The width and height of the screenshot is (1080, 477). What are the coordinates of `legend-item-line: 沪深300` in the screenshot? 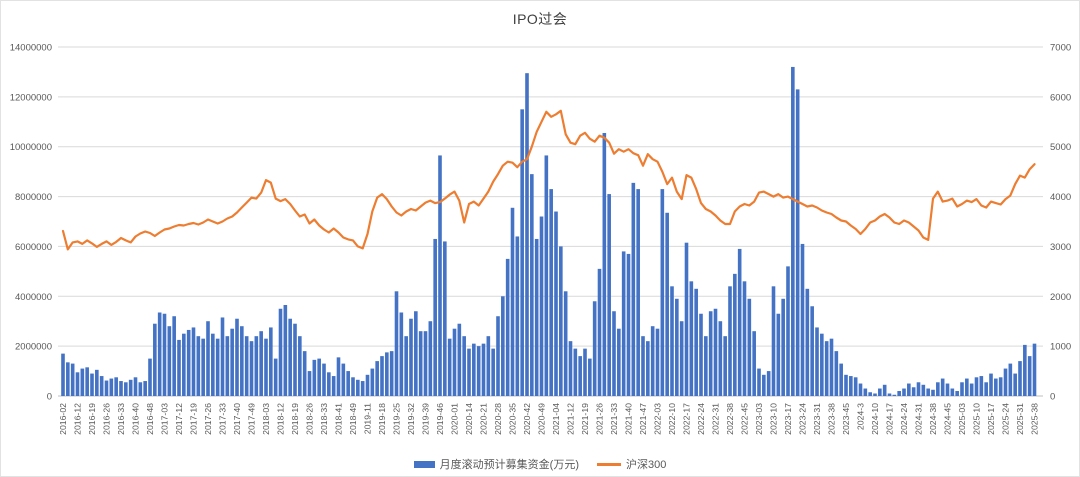 It's located at (631, 464).